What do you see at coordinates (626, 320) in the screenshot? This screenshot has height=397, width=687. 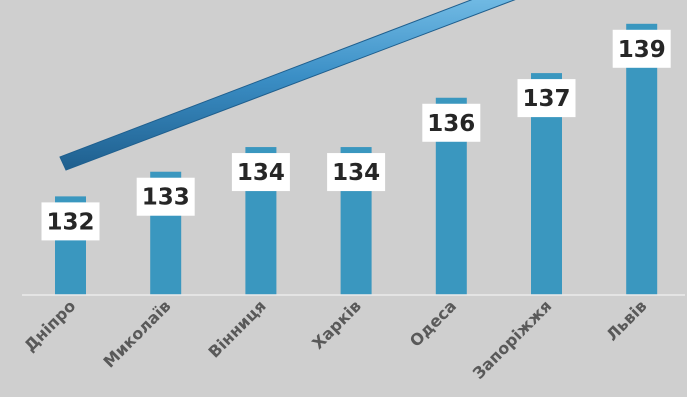 I see `category-label: Львів` at bounding box center [626, 320].